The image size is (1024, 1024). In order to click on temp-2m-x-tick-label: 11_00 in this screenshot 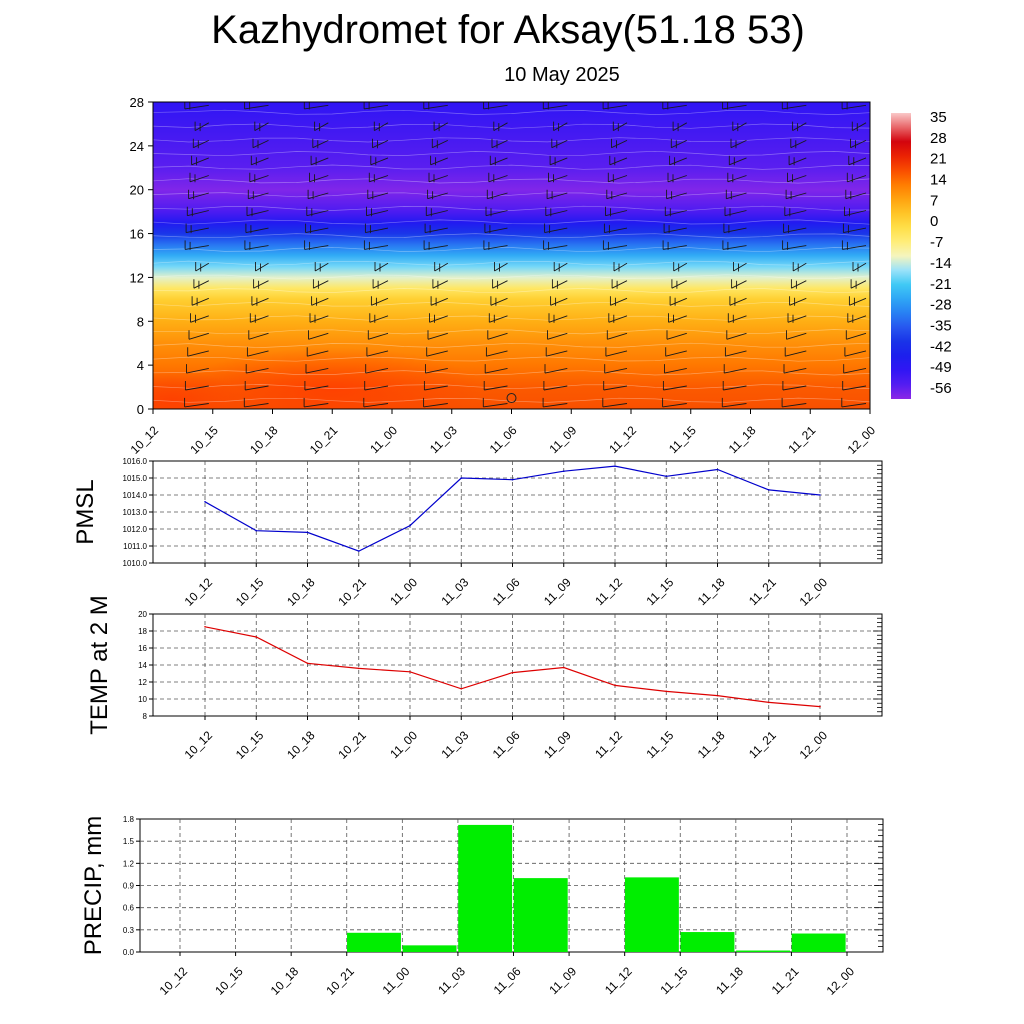, I will do `click(403, 744)`.